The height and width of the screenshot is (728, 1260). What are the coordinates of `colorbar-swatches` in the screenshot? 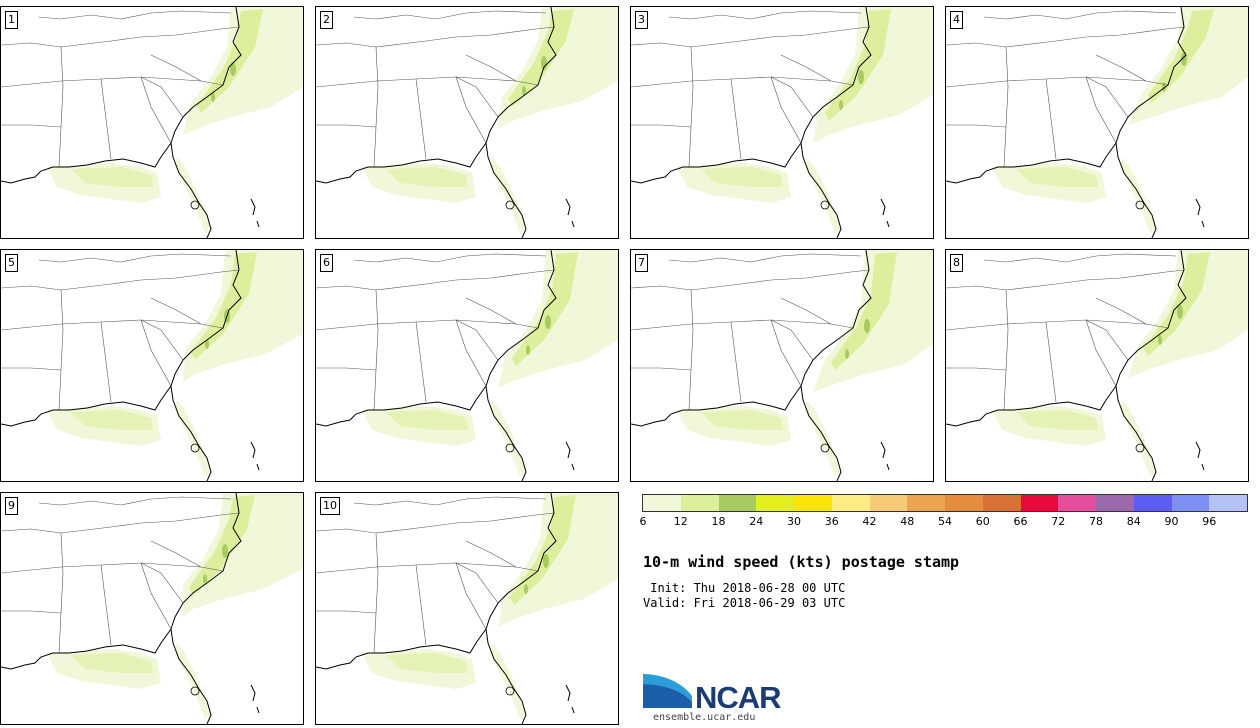 It's located at (945, 503).